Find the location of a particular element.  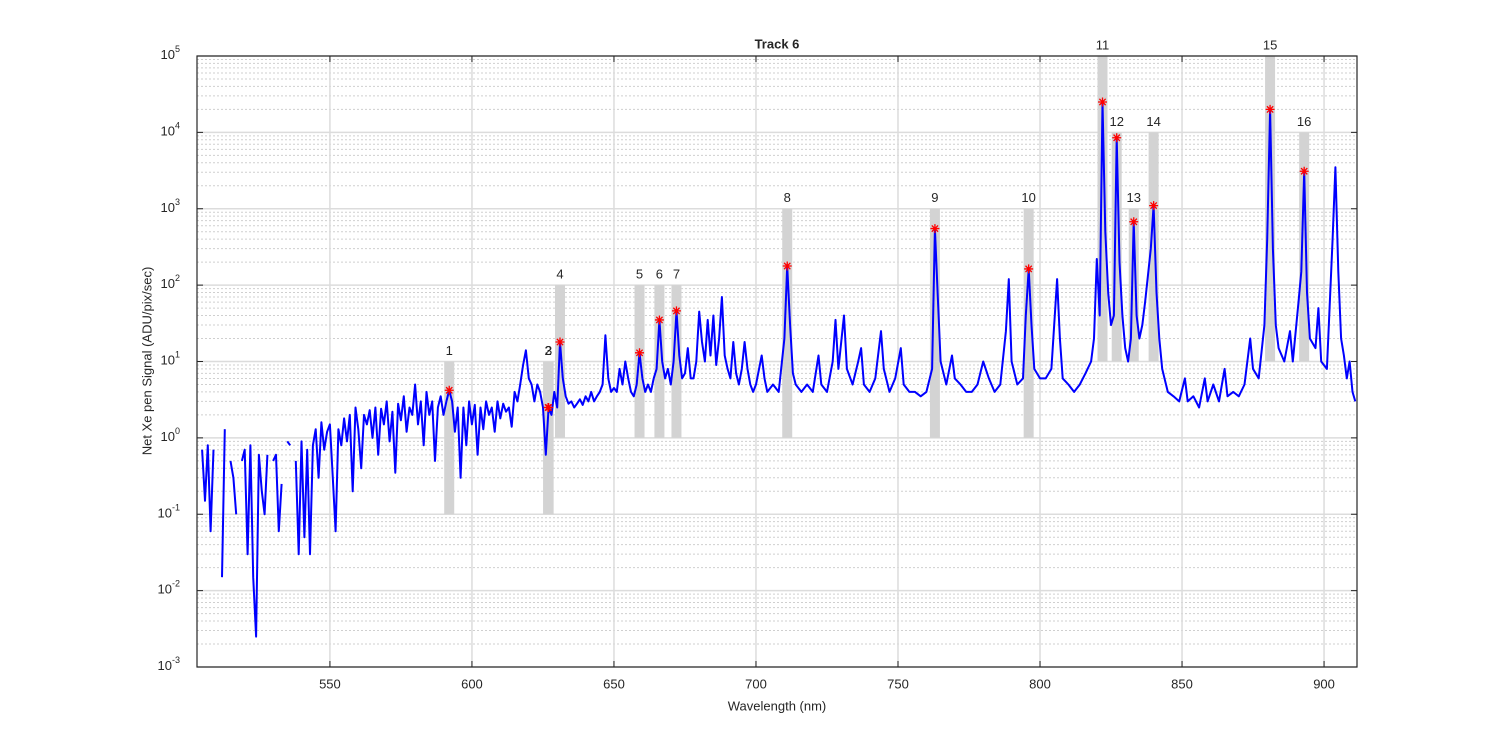

y-tick-label: 10⁵ is located at coordinates (170, 53).